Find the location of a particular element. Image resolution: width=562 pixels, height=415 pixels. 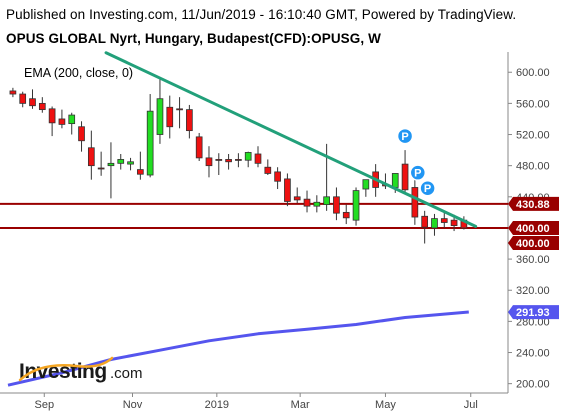

x-tick-label: Sep is located at coordinates (44, 405).